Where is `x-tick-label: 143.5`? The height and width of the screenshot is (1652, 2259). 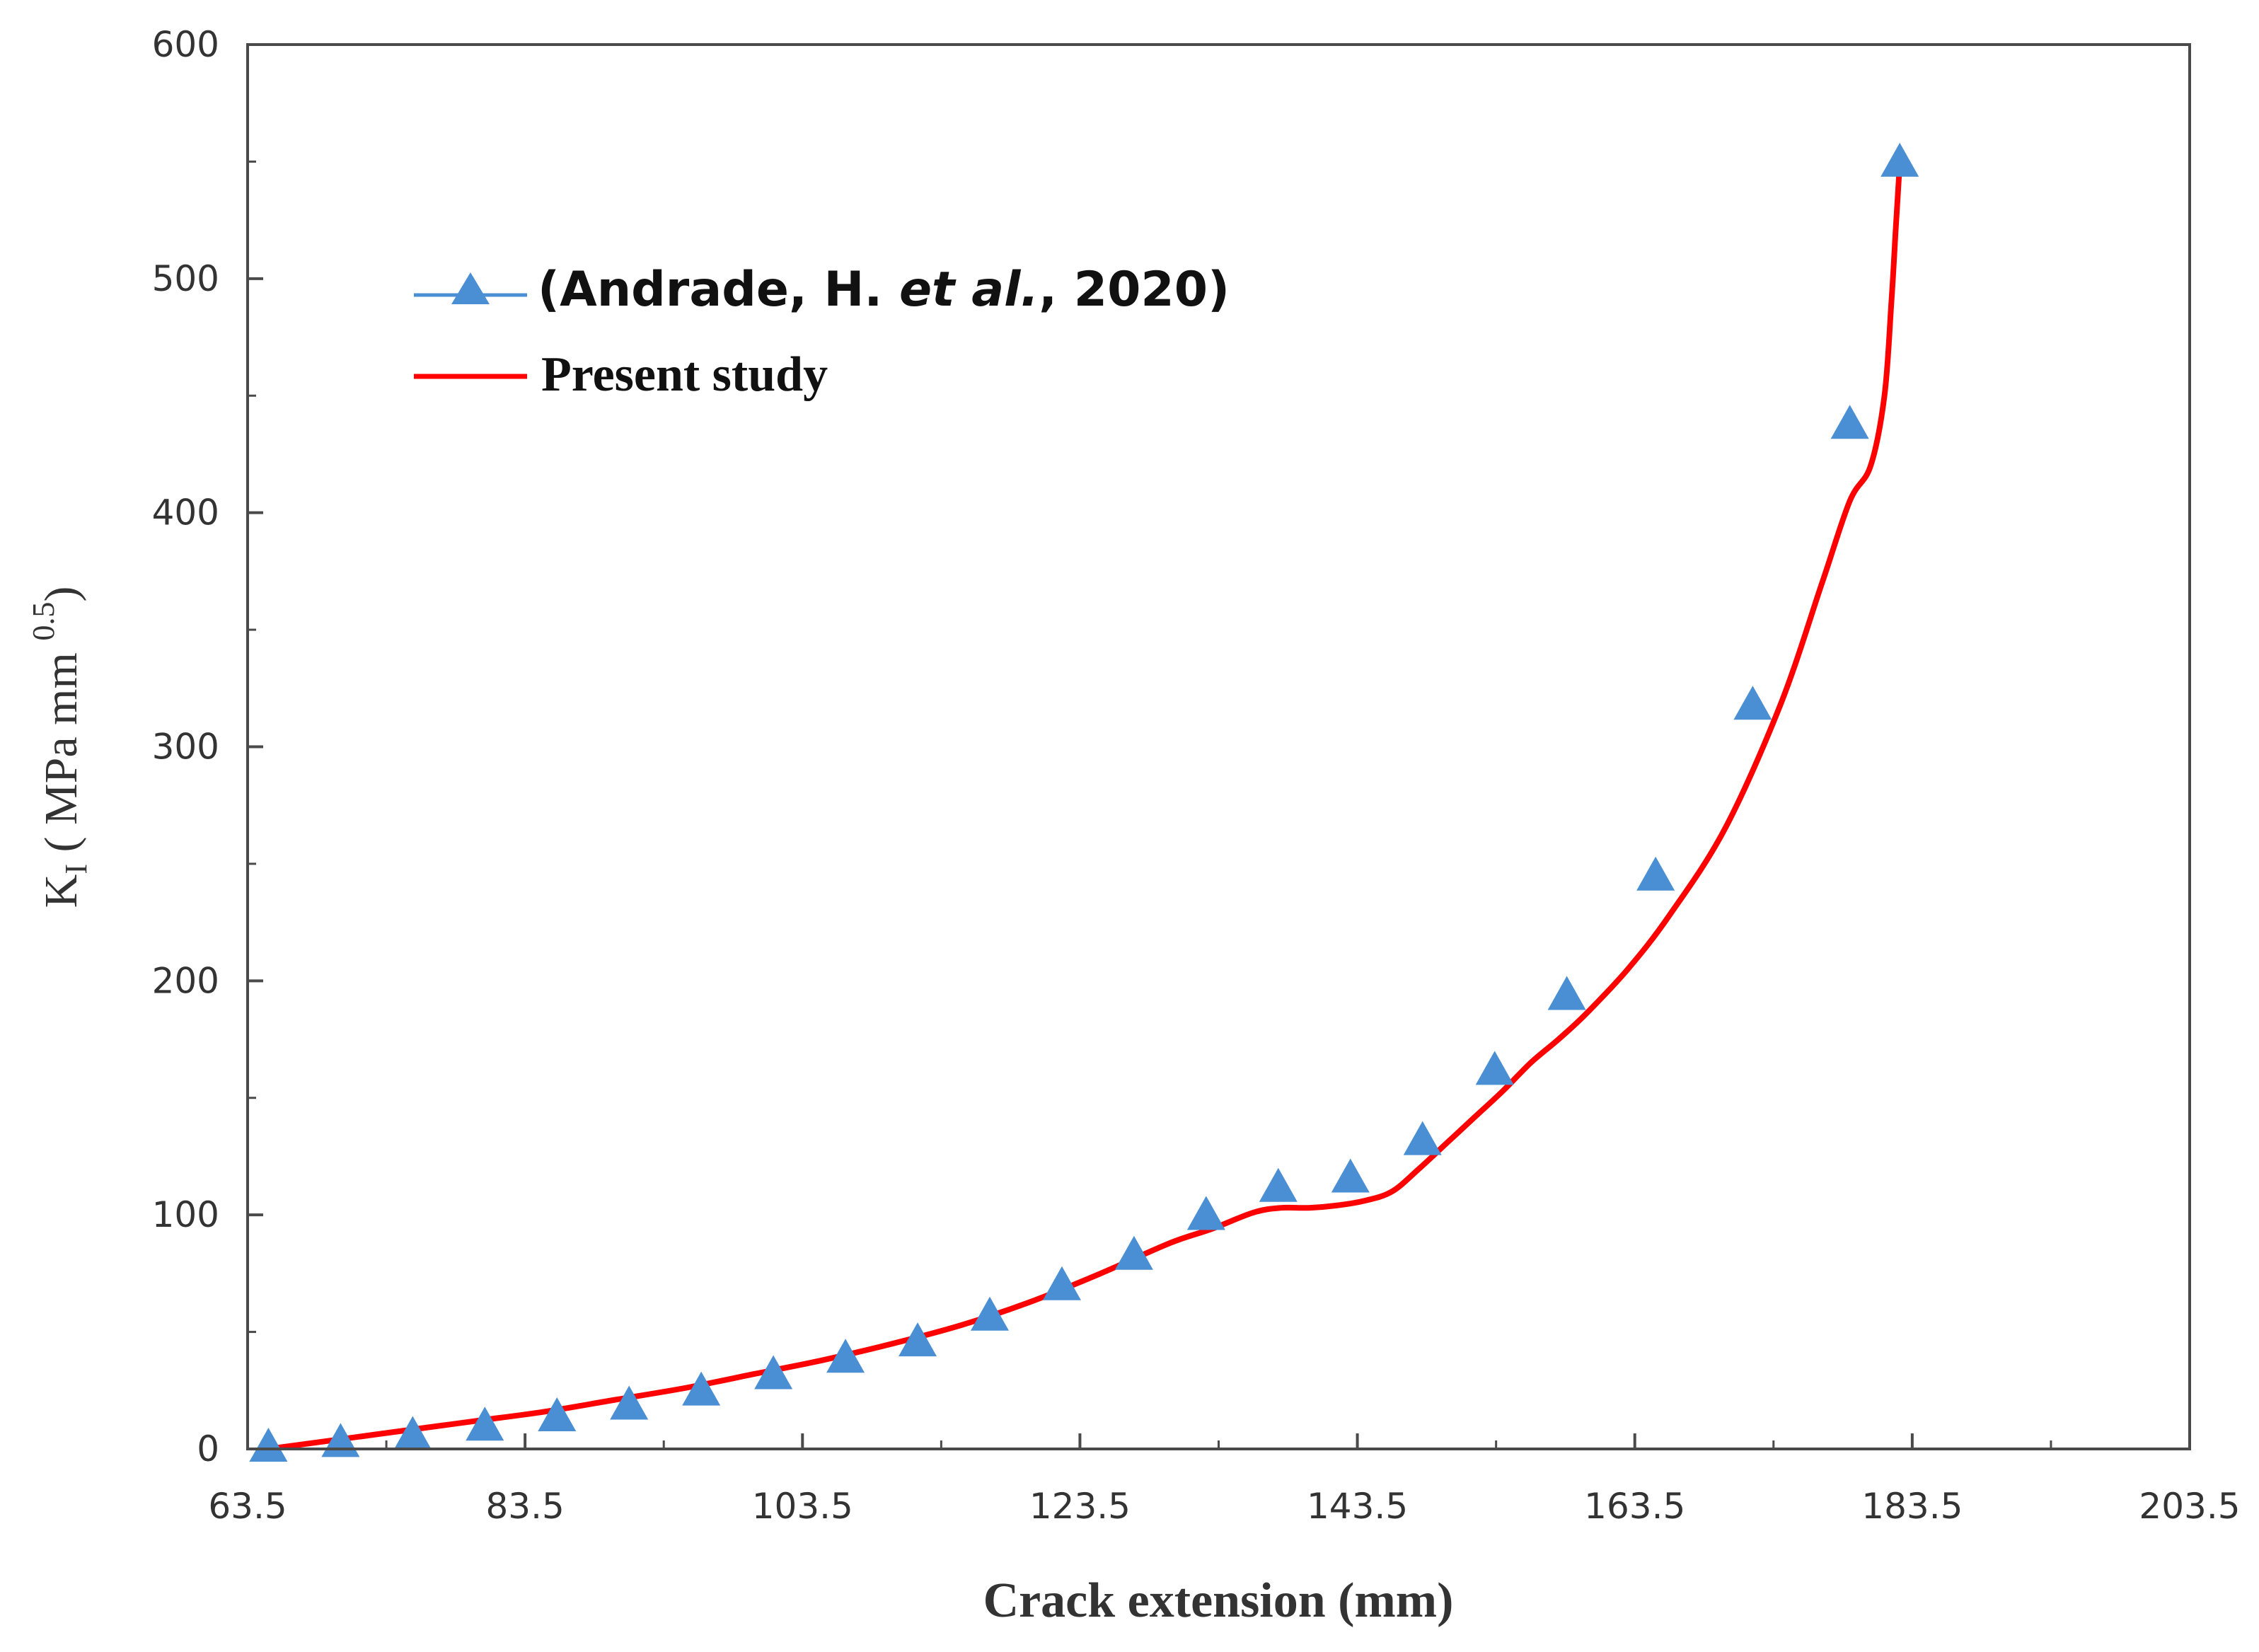 x-tick-label: 143.5 is located at coordinates (1357, 1506).